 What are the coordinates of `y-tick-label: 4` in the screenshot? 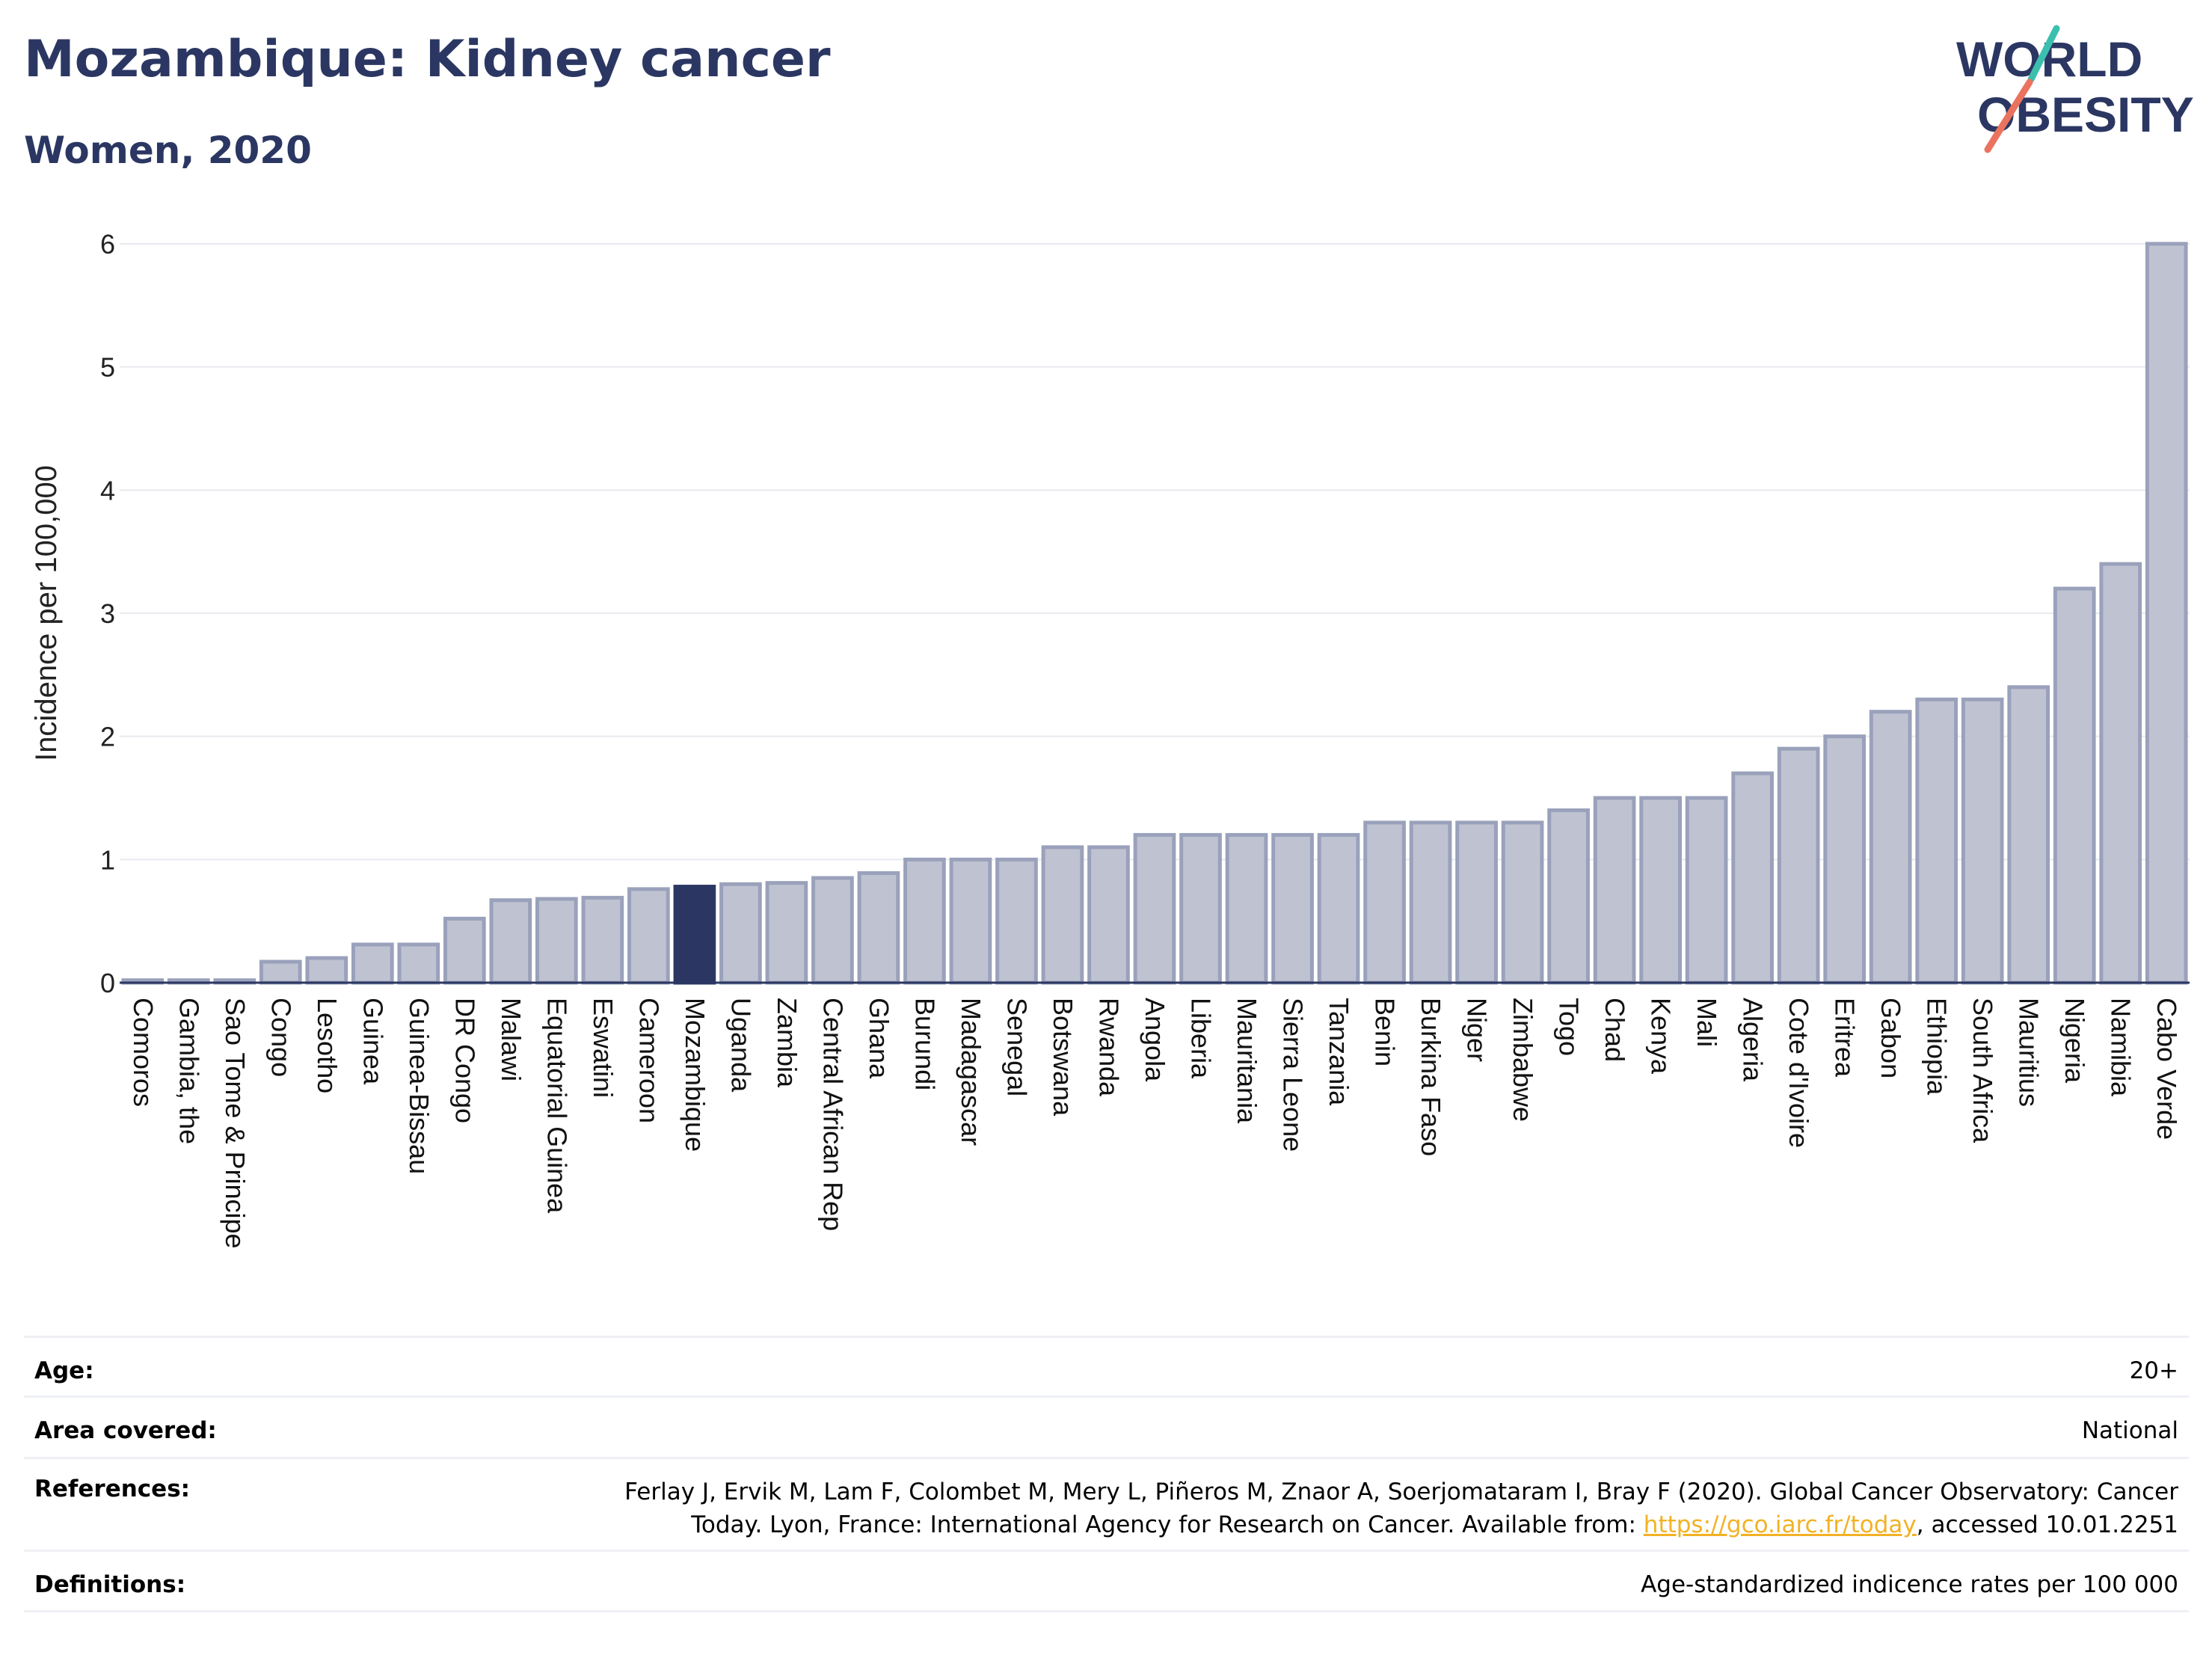 It's located at (107, 490).